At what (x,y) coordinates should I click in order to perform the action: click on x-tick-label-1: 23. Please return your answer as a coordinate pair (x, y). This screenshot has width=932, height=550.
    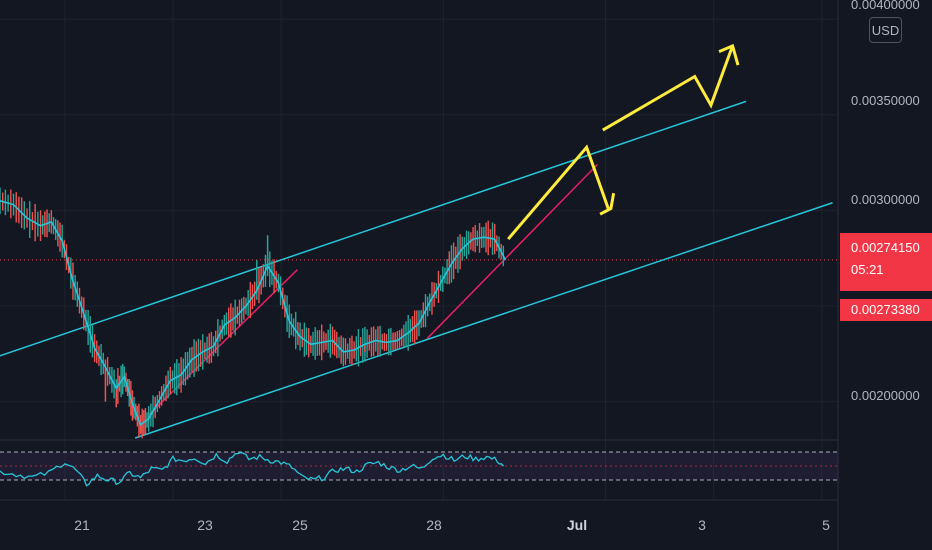
    Looking at the image, I should click on (205, 525).